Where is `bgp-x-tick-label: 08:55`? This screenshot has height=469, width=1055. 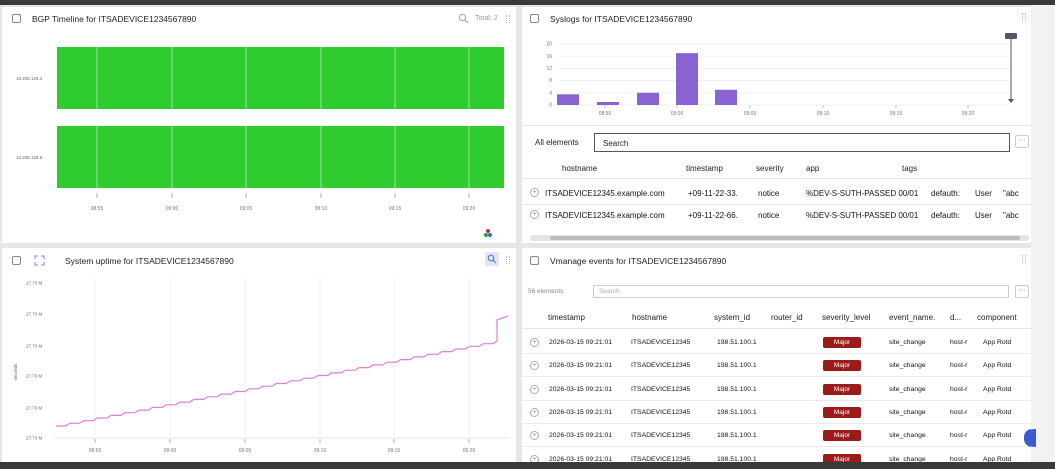 bgp-x-tick-label: 08:55 is located at coordinates (97, 209).